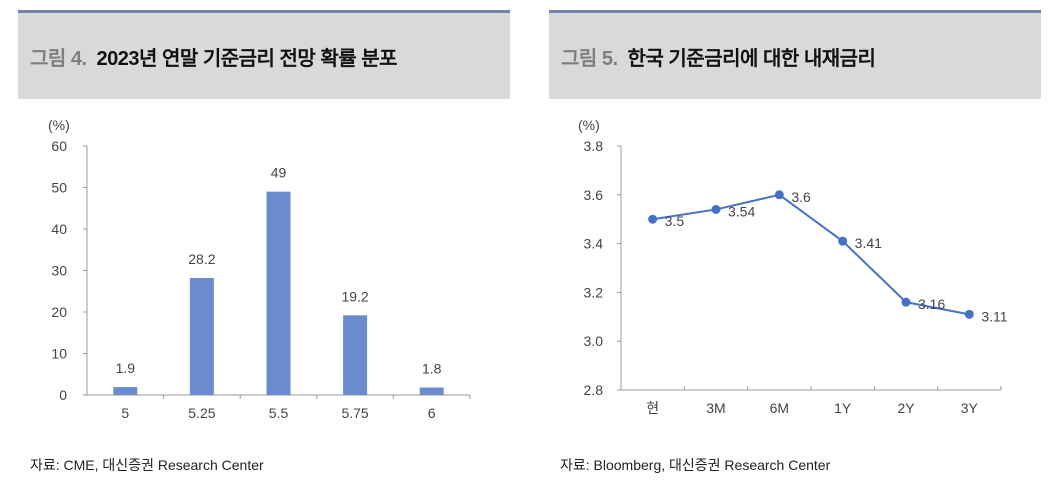 The image size is (1058, 480). What do you see at coordinates (59, 312) in the screenshot?
I see `y-tick-label: 20` at bounding box center [59, 312].